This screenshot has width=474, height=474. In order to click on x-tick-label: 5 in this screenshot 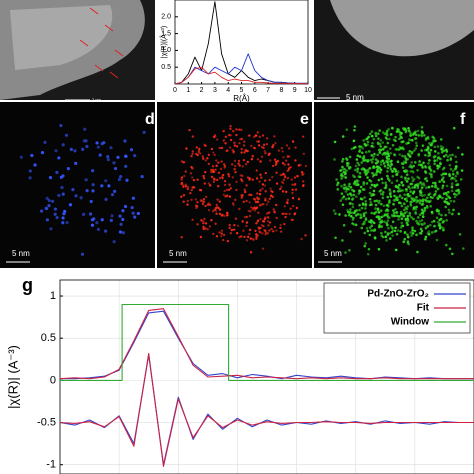, I will do `click(242, 90)`.